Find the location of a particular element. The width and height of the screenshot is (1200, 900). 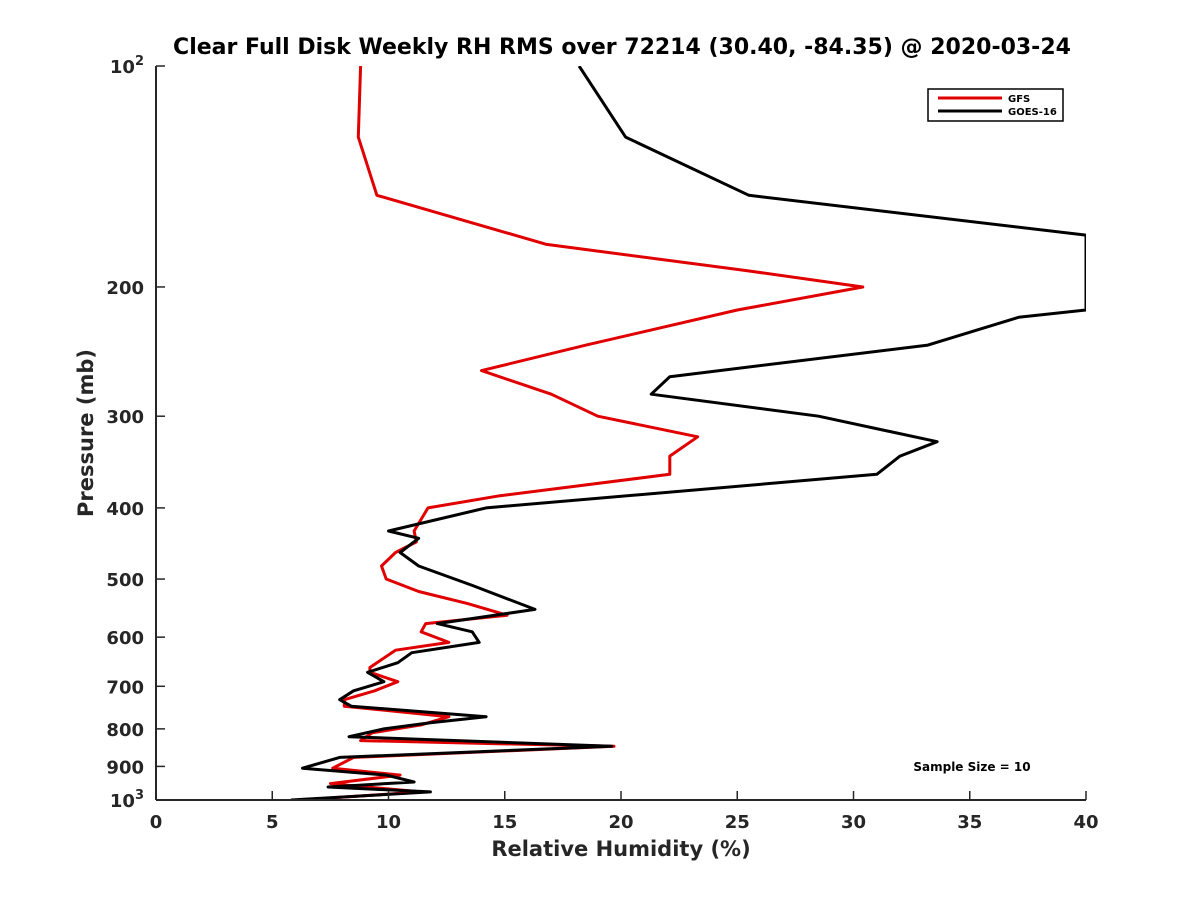

y-tick-label: 300 is located at coordinates (125, 417).